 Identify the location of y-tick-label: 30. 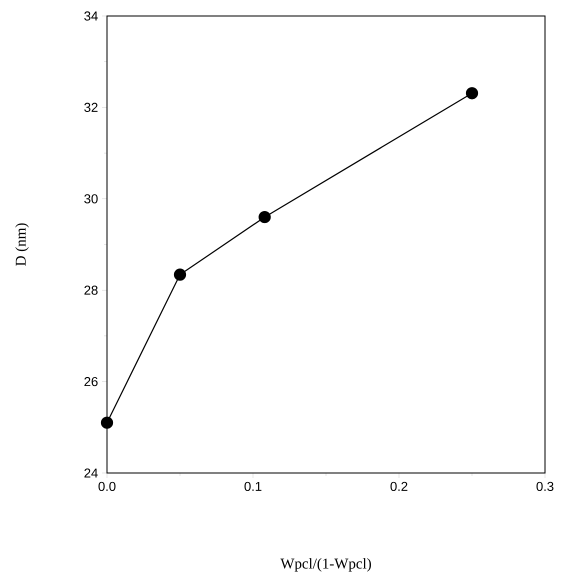
(91, 199).